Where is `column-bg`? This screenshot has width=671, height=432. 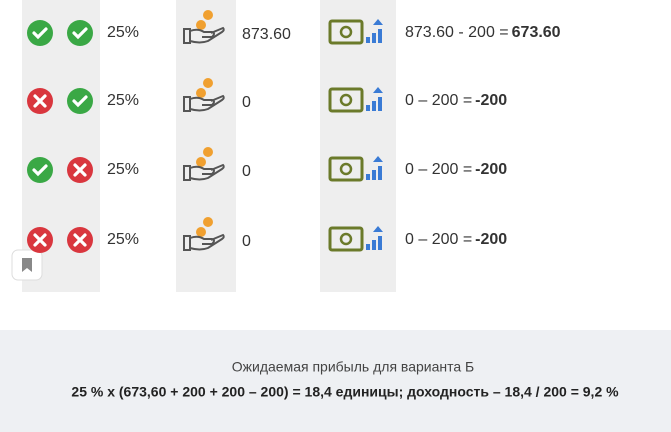
column-bg is located at coordinates (358, 146).